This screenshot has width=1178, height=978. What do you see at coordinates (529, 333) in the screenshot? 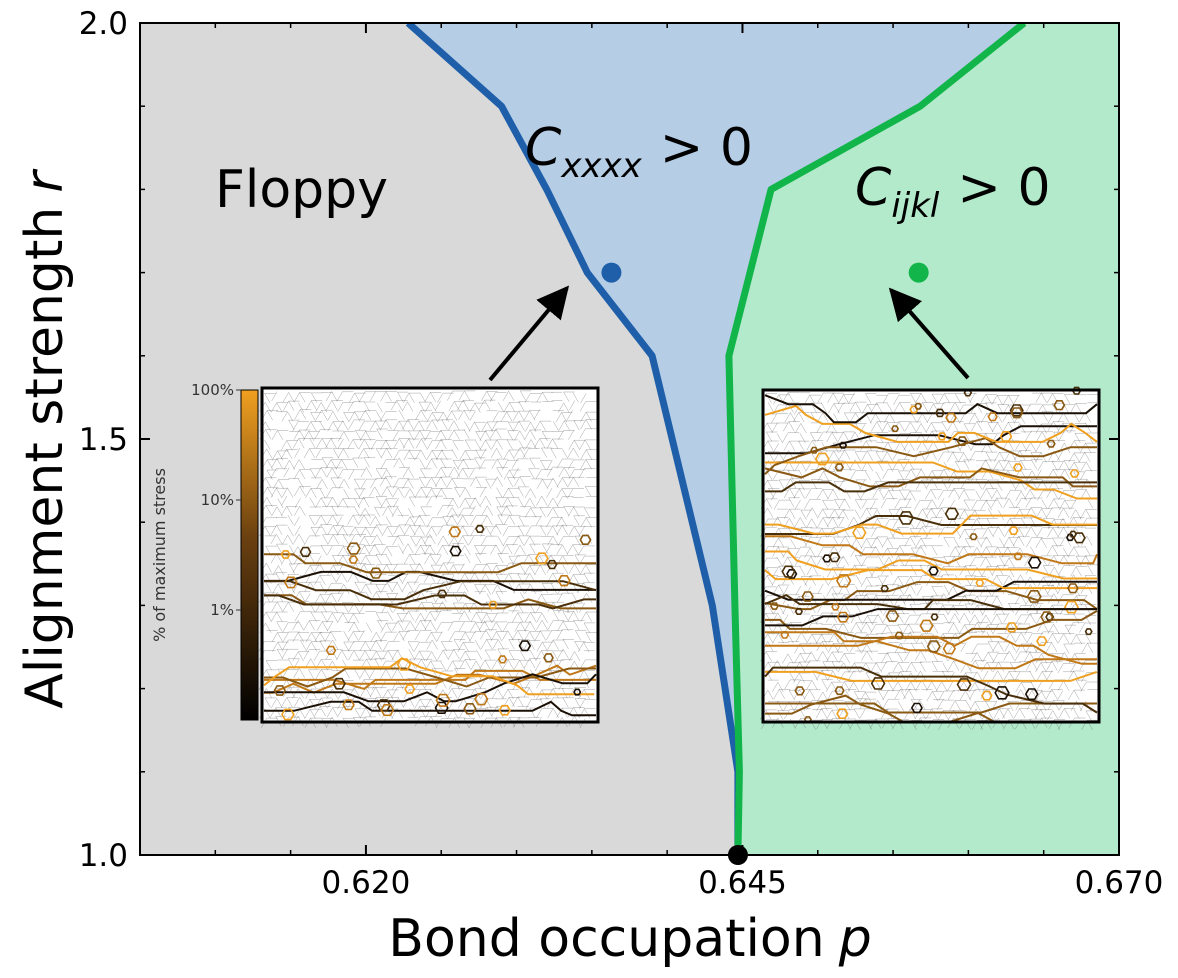
I see `arrow-left` at bounding box center [529, 333].